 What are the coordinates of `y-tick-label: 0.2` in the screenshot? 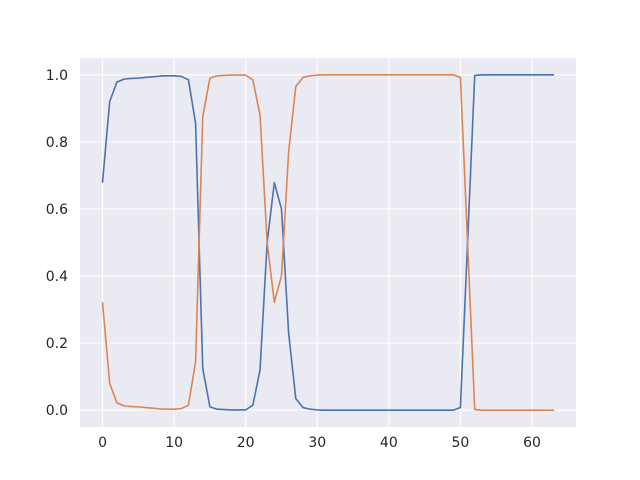 It's located at (57, 344).